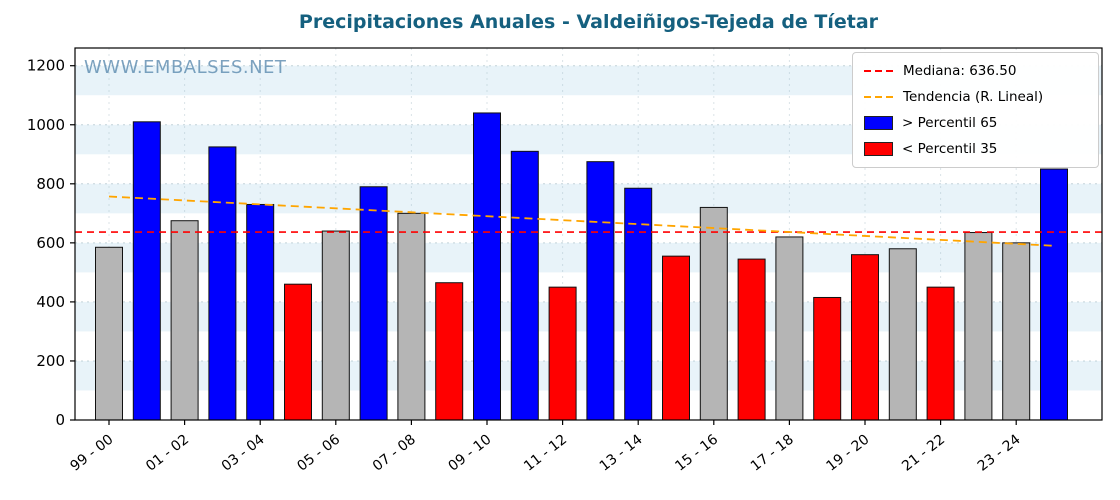 Image resolution: width=1120 pixels, height=500 pixels. Describe the element at coordinates (923, 453) in the screenshot. I see `x-tick-label: 21 - 22` at that location.